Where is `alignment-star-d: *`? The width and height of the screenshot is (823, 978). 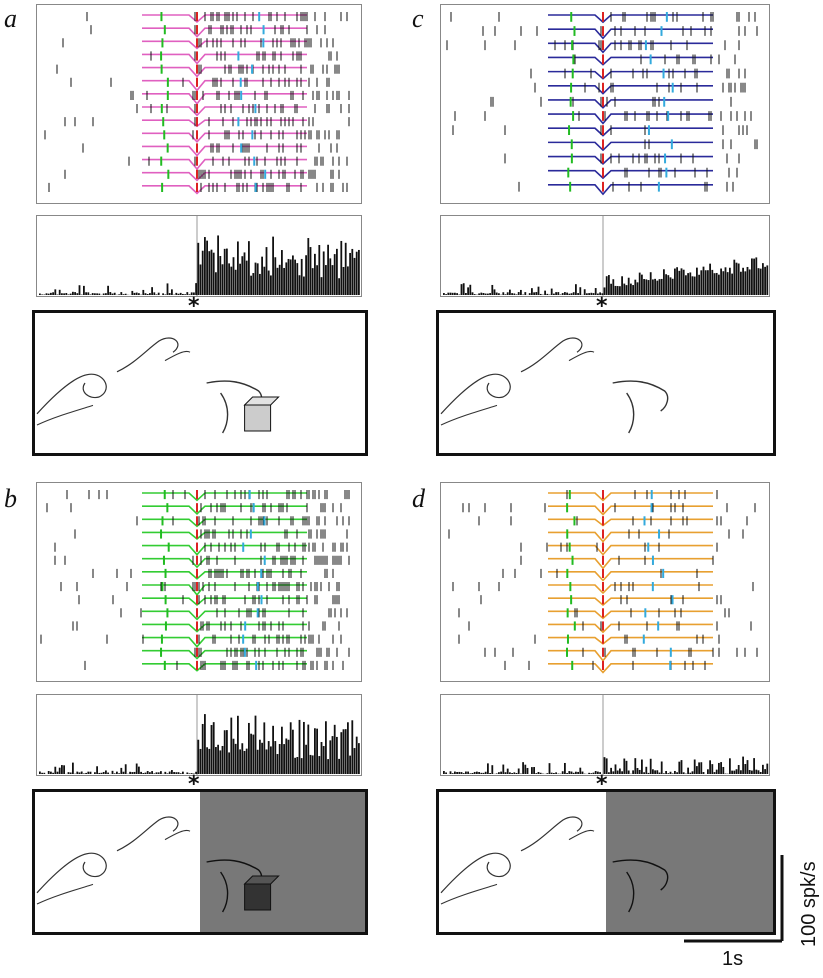 alignment-star-d: * is located at coordinates (602, 784).